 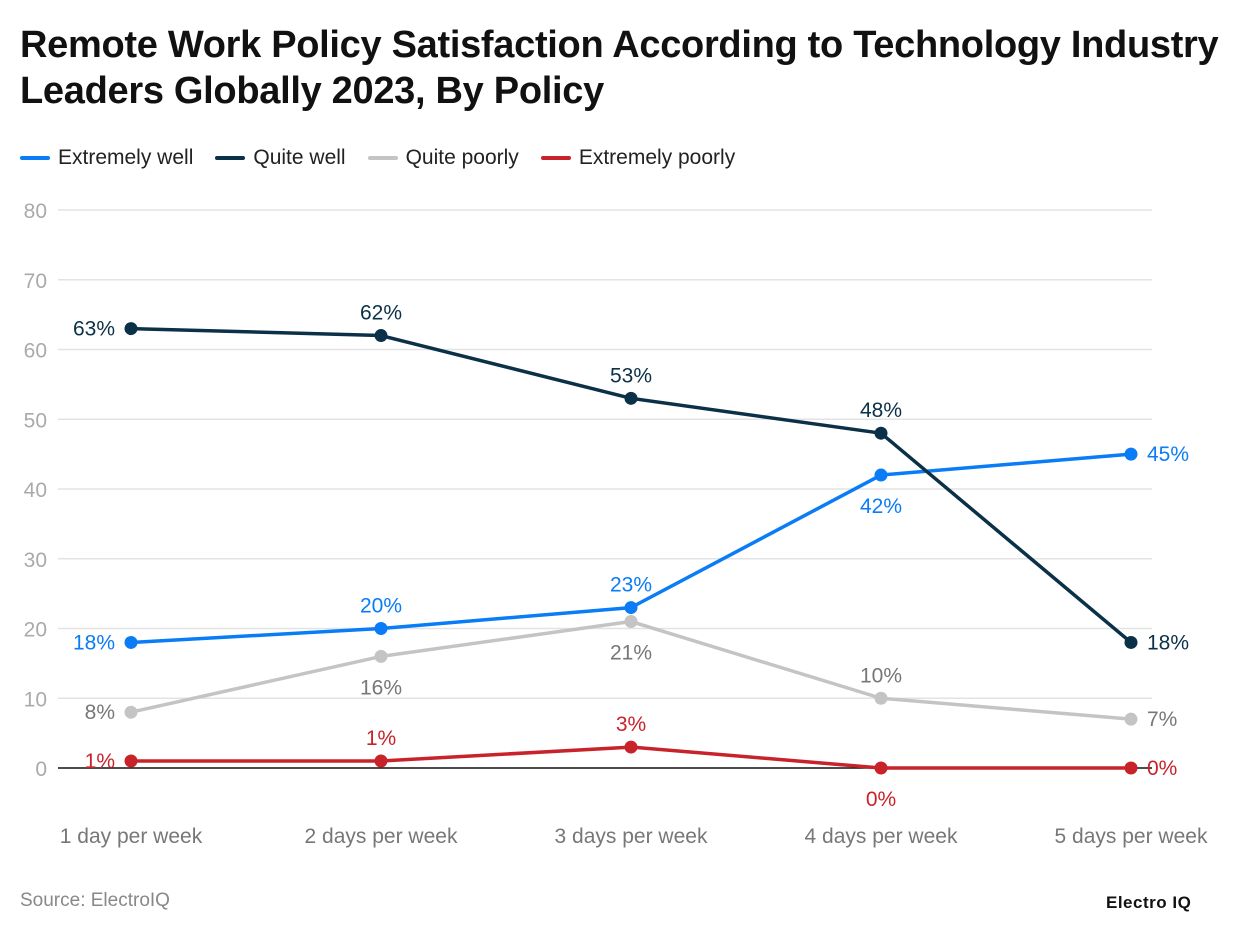 I want to click on y-tick-label: 10, so click(x=35, y=699).